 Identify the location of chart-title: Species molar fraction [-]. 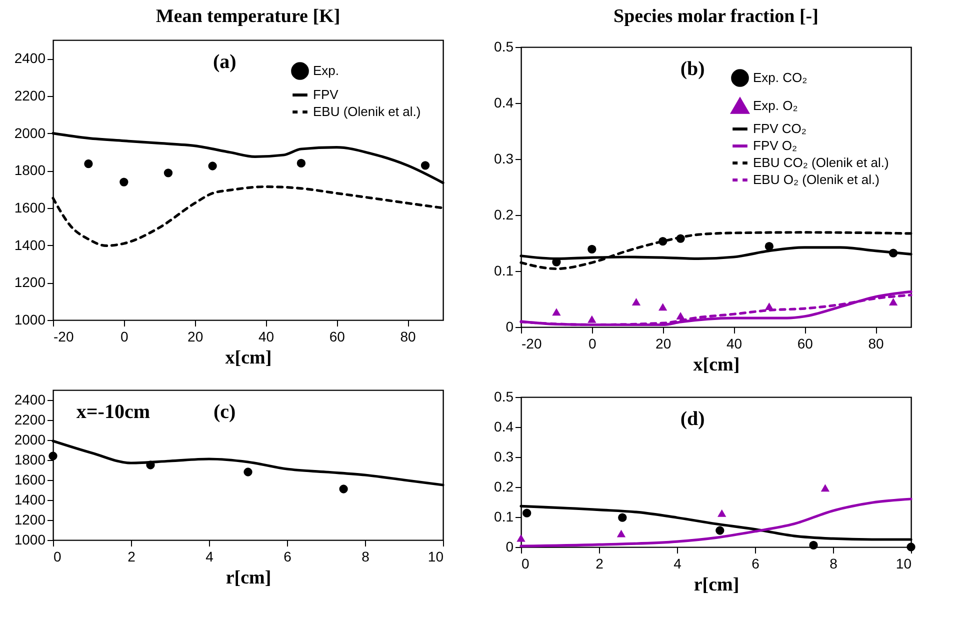
(716, 16).